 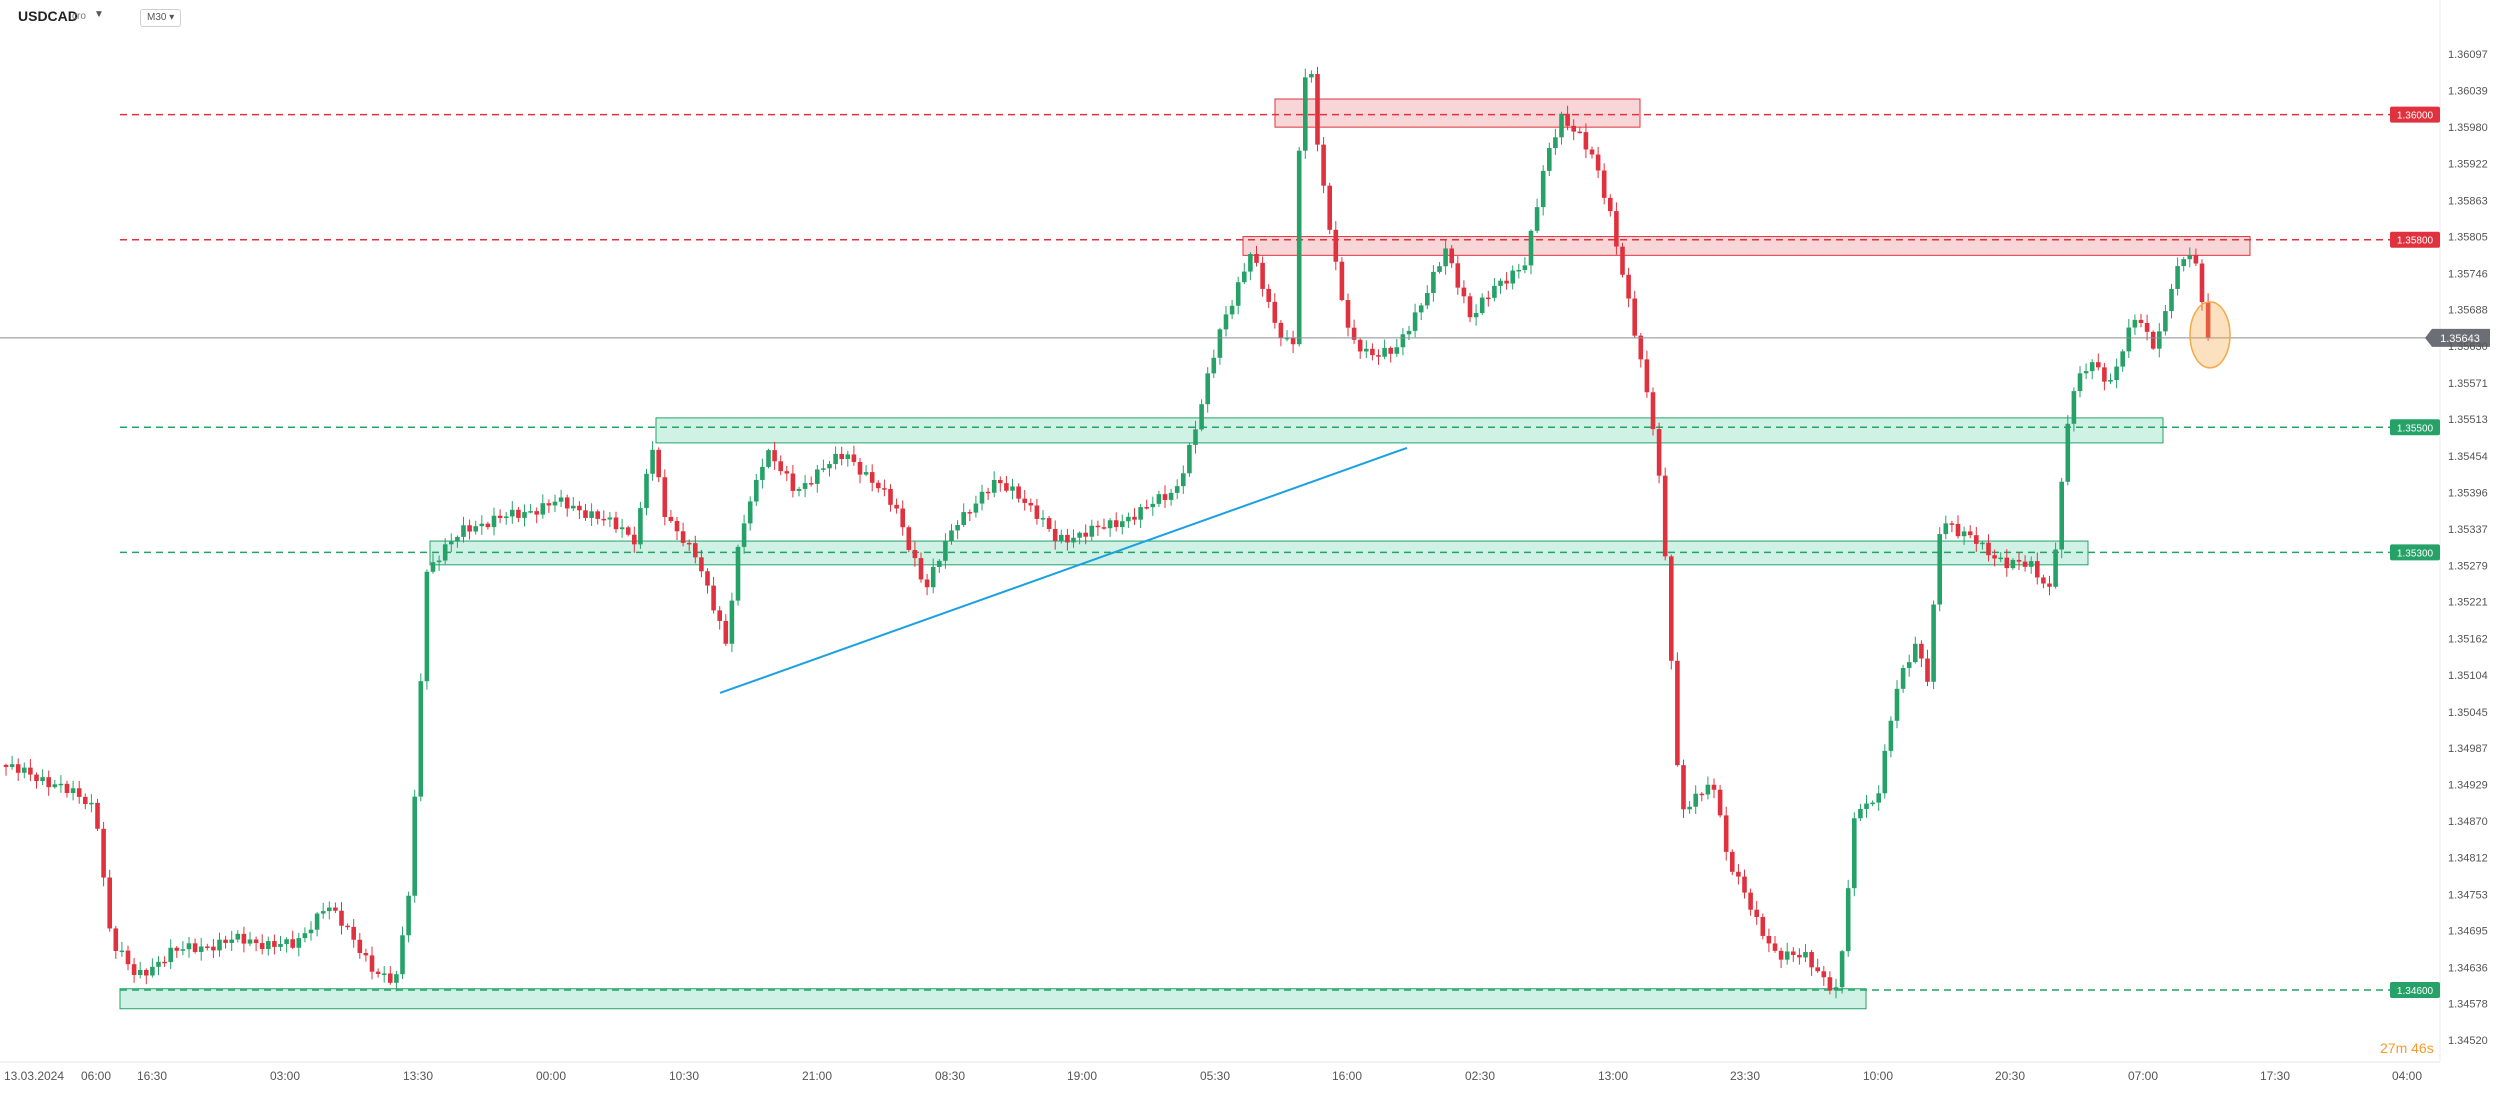 What do you see at coordinates (1082, 1076) in the screenshot?
I see `x-tick-label: 19:00` at bounding box center [1082, 1076].